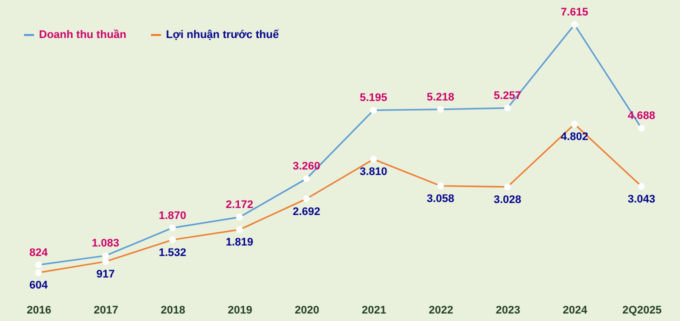  Describe the element at coordinates (374, 172) in the screenshot. I see `data-label: 3.810` at that location.